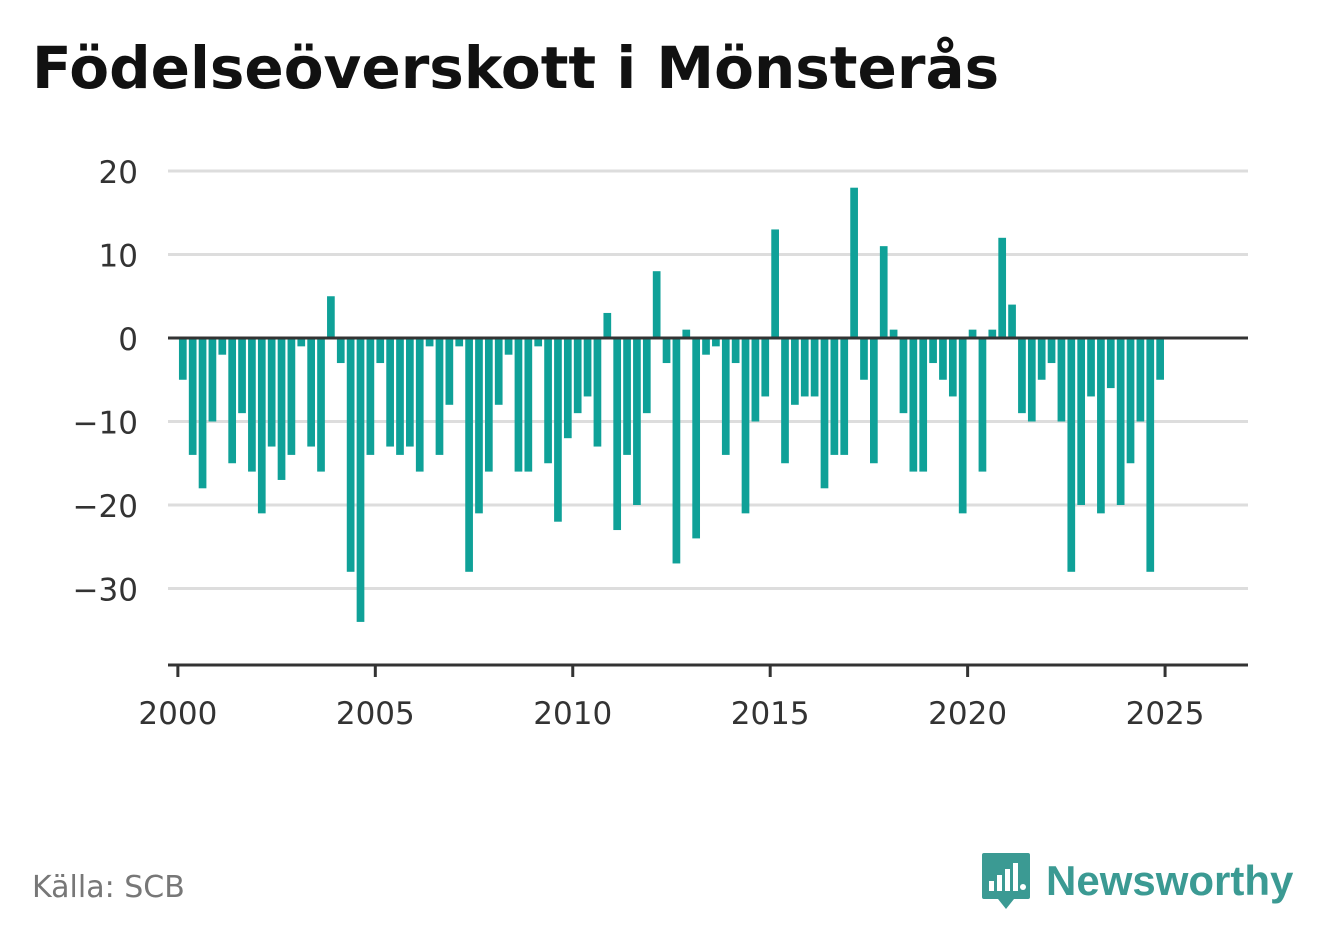  What do you see at coordinates (1006, 881) in the screenshot?
I see `newsworthy-logo-icon` at bounding box center [1006, 881].